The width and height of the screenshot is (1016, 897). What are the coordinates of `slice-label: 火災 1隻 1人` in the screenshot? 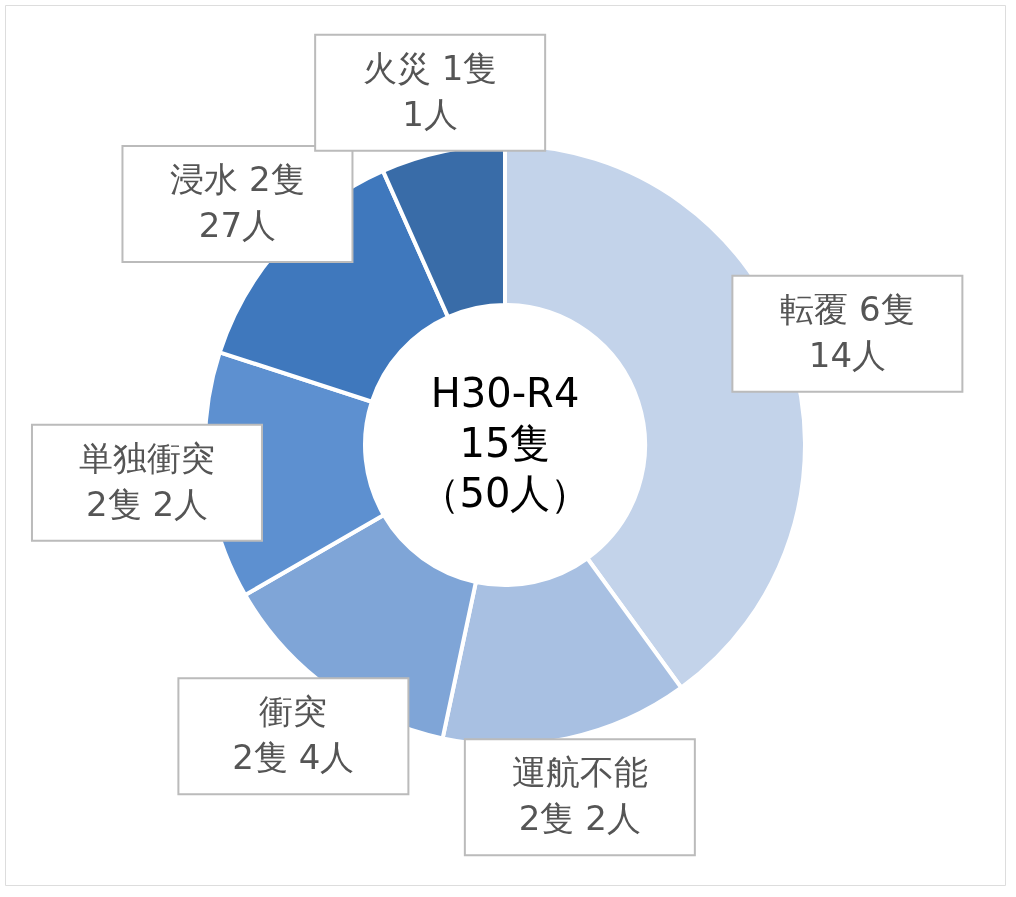 It's located at (430, 90).